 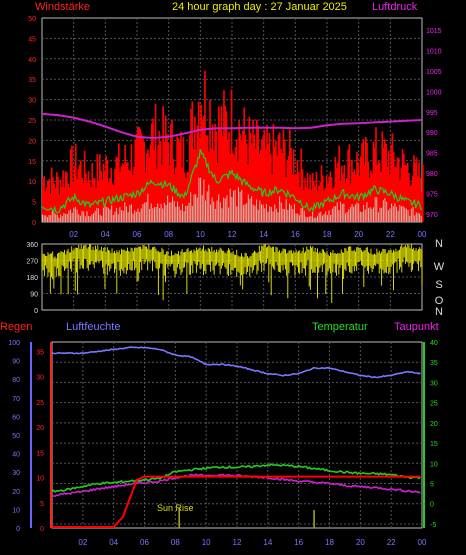 What do you see at coordinates (434, 464) in the screenshot?
I see `temperature-tick: 10` at bounding box center [434, 464].